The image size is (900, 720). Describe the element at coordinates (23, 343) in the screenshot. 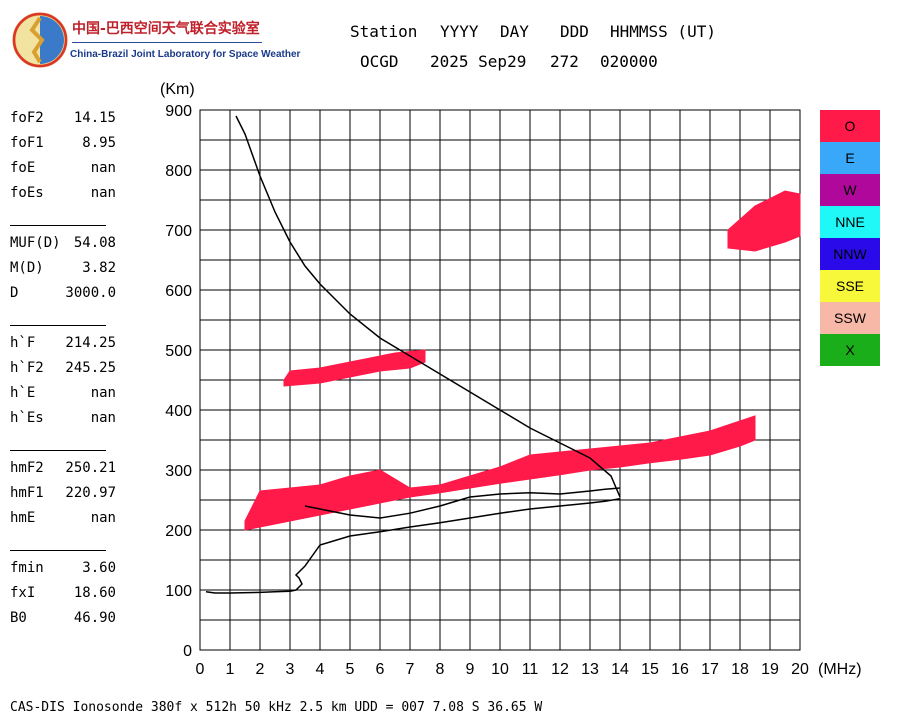

I see `param-name: h`F` at that location.